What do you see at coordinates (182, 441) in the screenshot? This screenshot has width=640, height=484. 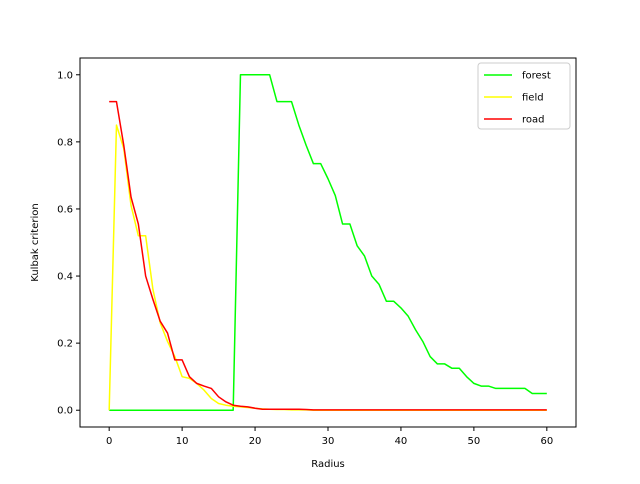 I see `x-tick-label: 10` at bounding box center [182, 441].